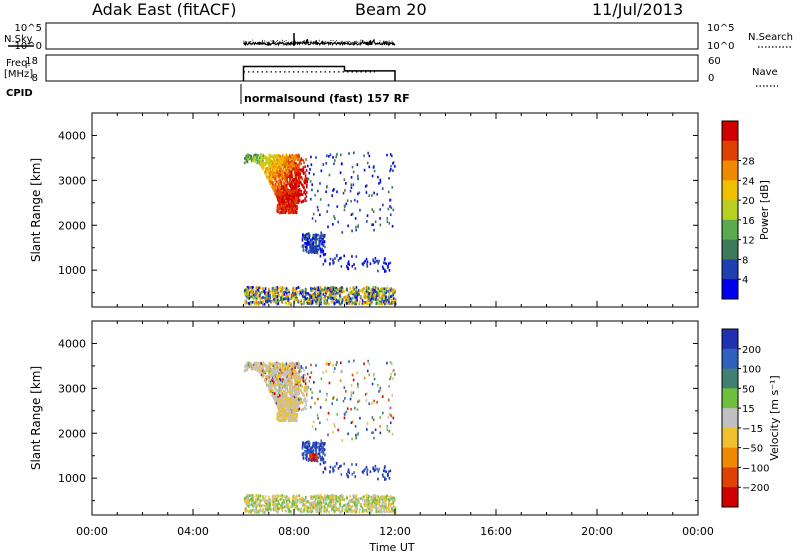 This screenshot has width=800, height=554. I want to click on colorbar-swatch, so click(730, 269).